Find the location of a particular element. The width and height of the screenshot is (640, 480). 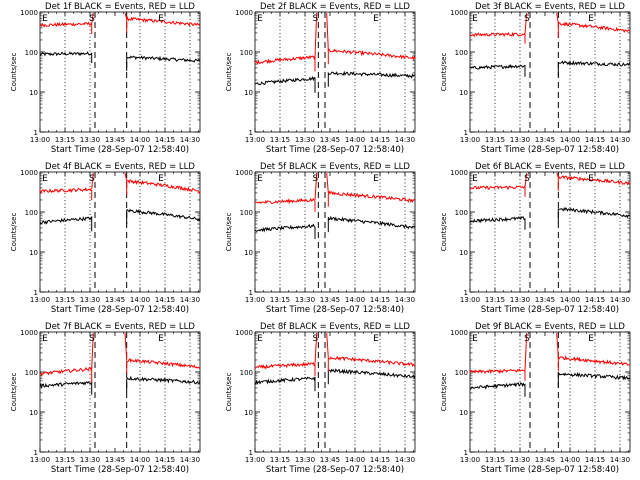

panel-title: Det 6f BLACK = Events, RED = LLD is located at coordinates (550, 167).